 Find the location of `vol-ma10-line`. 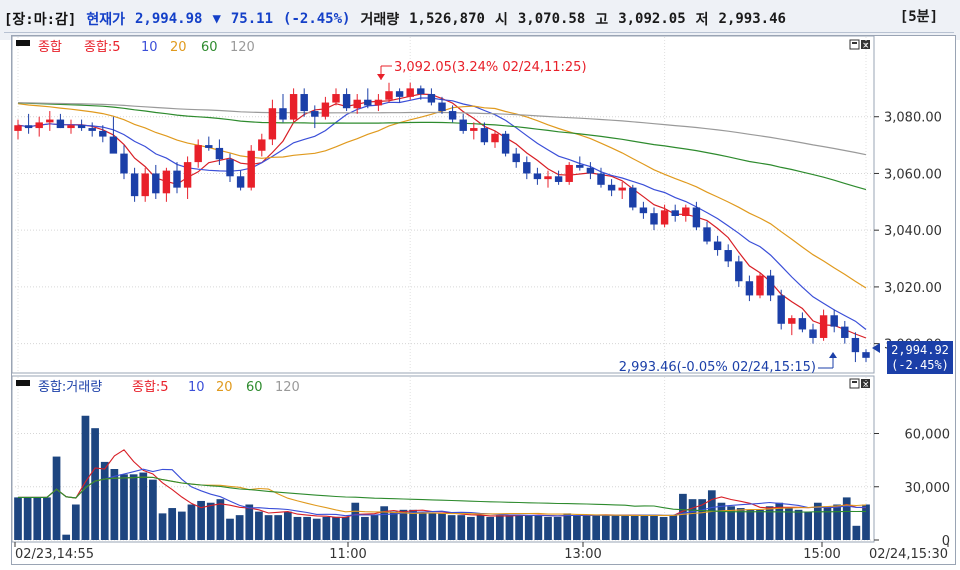

vol-ma10-line is located at coordinates (442, 492).